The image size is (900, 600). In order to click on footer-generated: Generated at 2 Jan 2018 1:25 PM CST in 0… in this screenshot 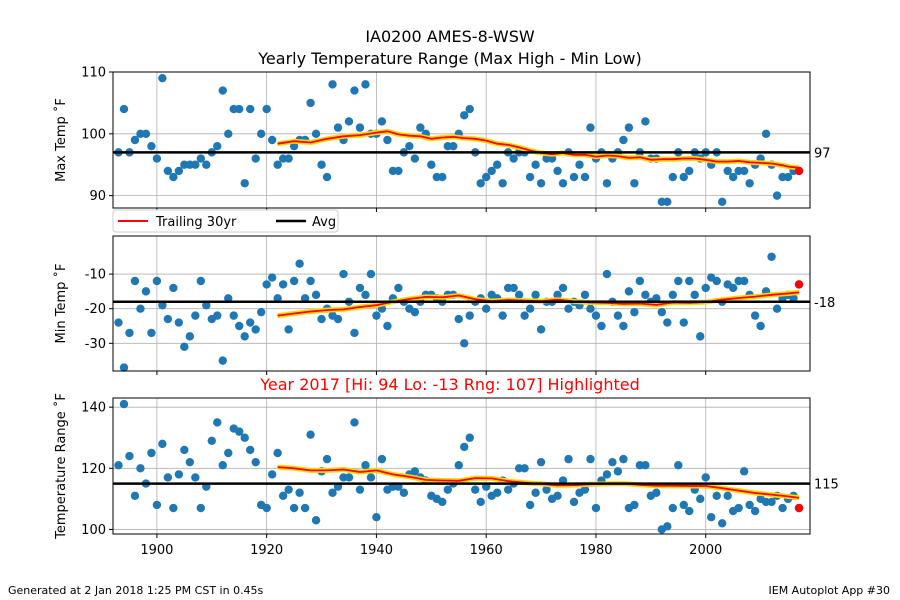, I will do `click(136, 590)`.